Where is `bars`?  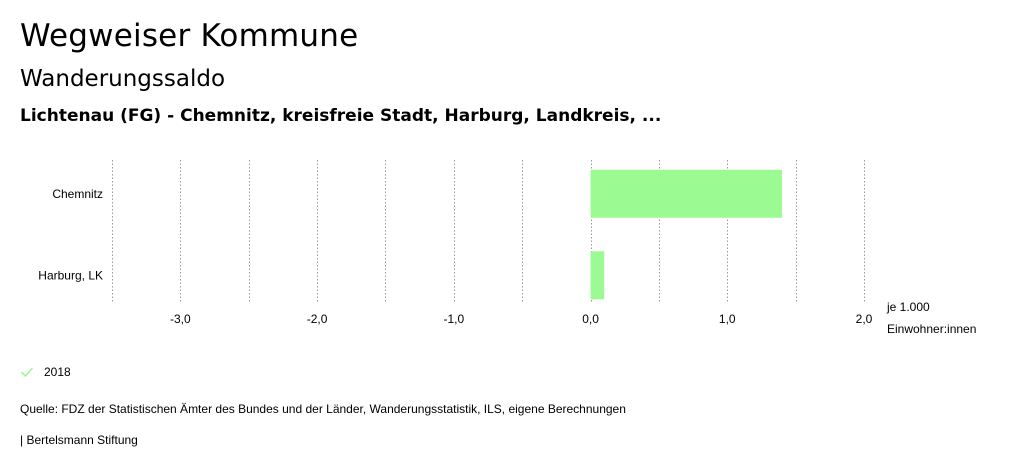 bars is located at coordinates (686, 234).